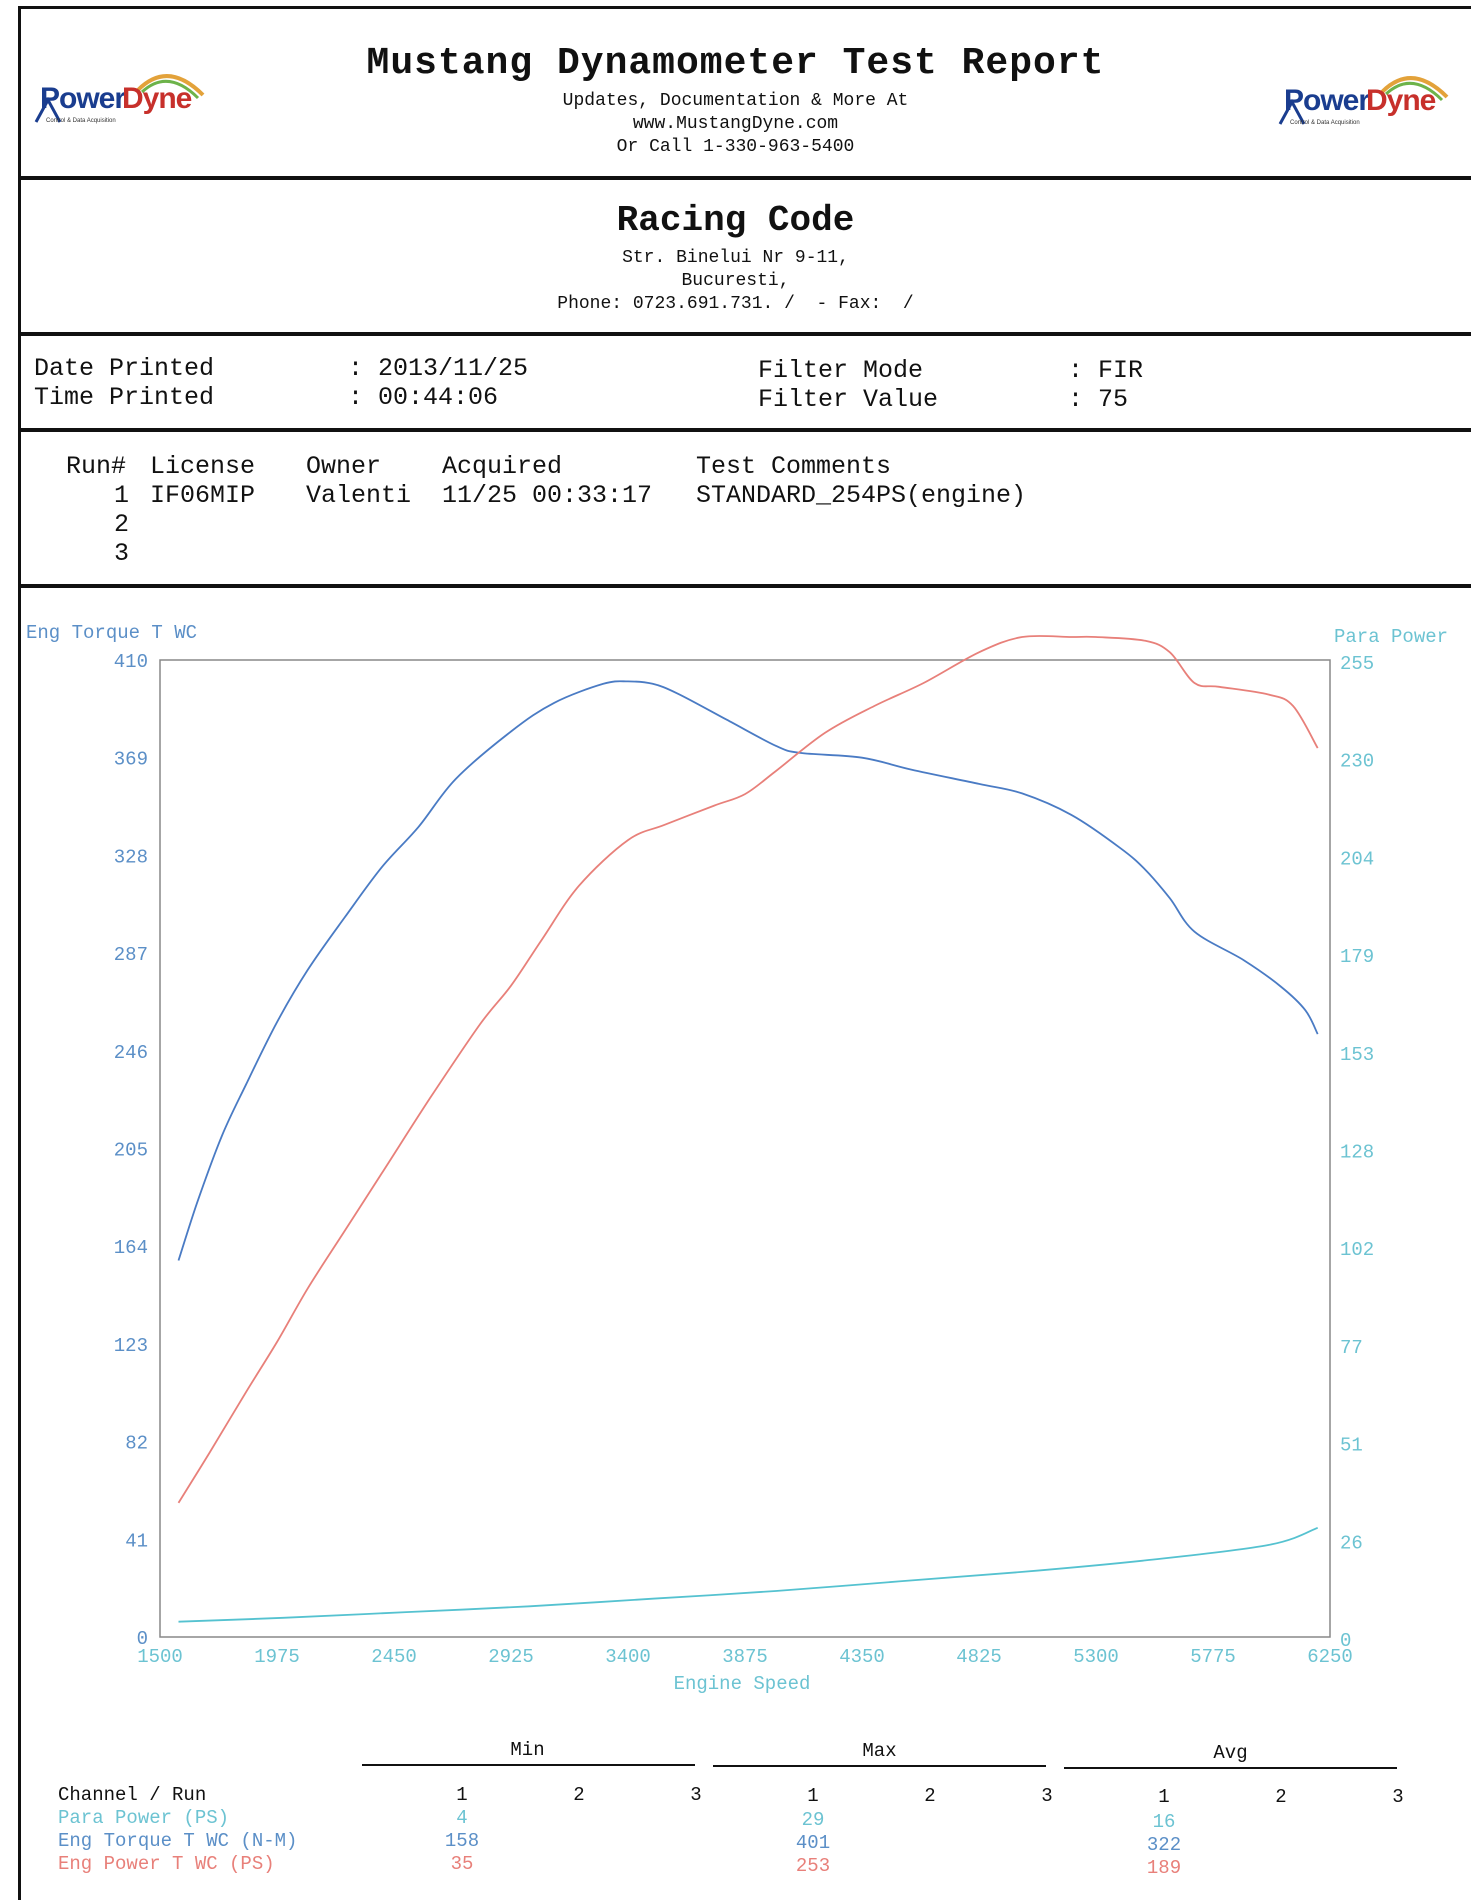 The height and width of the screenshot is (1900, 1471). Describe the element at coordinates (124, 368) in the screenshot. I see `date-printed-label: Date Printed` at that location.